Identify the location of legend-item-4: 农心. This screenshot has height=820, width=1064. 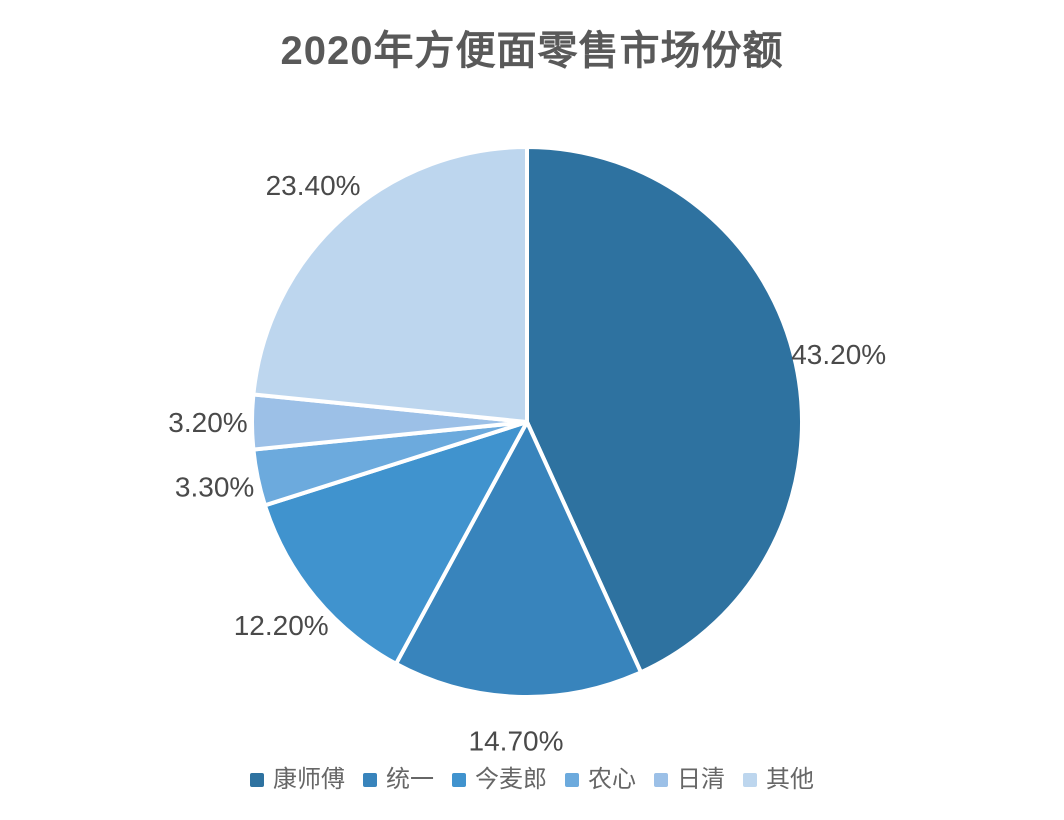
(600, 780).